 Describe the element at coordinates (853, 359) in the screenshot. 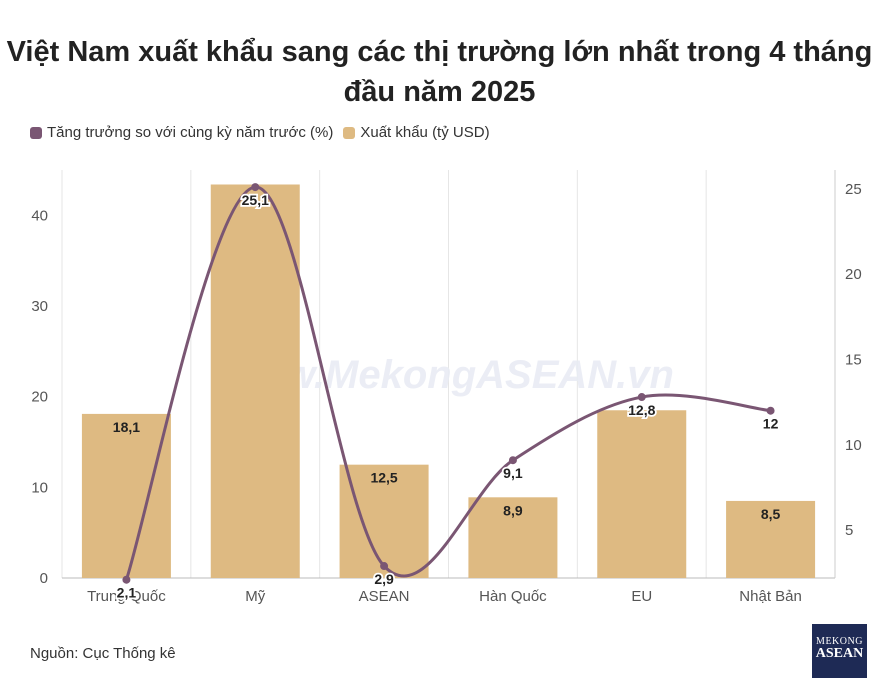

I see `y-right-tick-label: 15` at that location.